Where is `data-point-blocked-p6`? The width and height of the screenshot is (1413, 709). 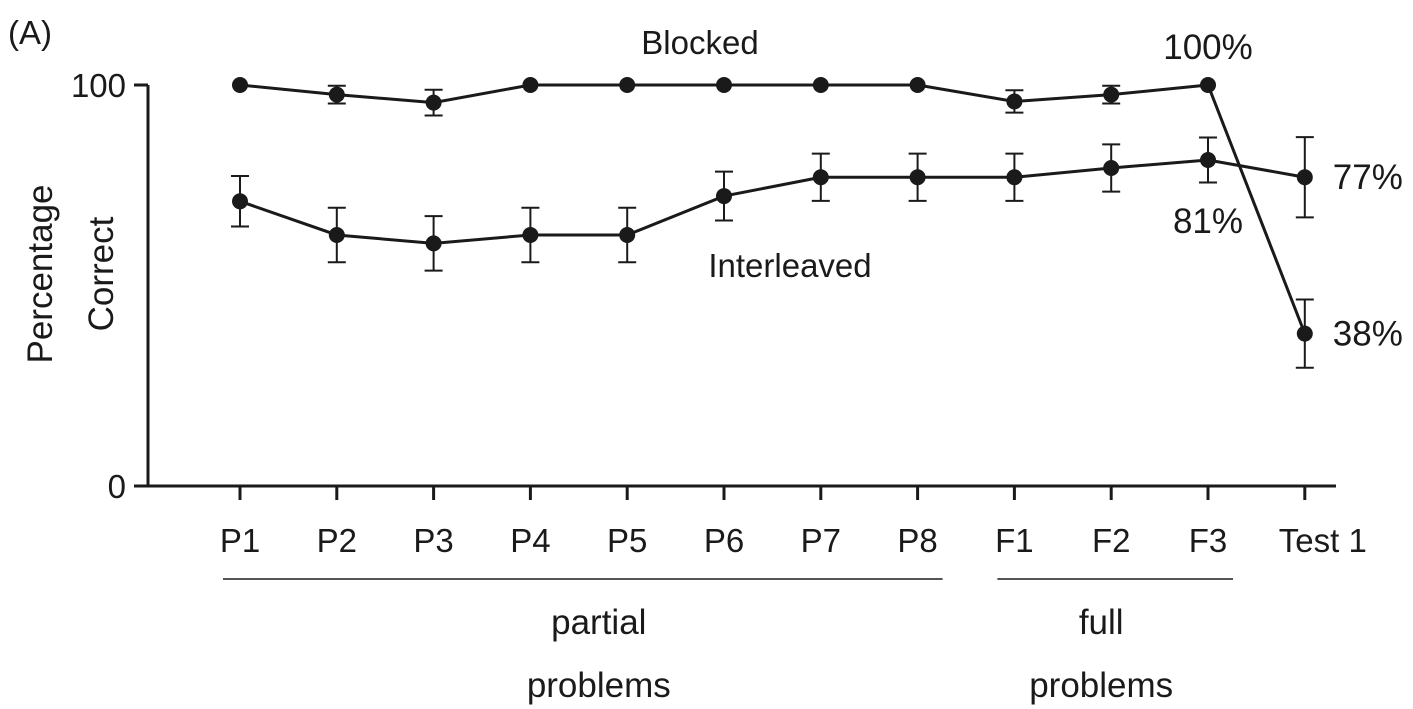 data-point-blocked-p6 is located at coordinates (724, 85).